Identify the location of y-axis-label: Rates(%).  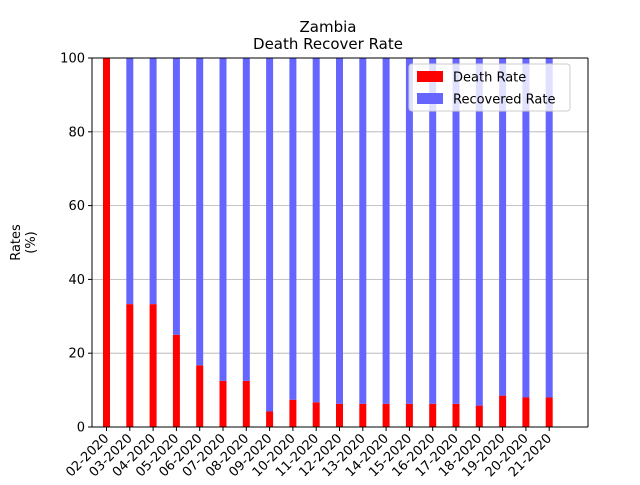
(24, 242).